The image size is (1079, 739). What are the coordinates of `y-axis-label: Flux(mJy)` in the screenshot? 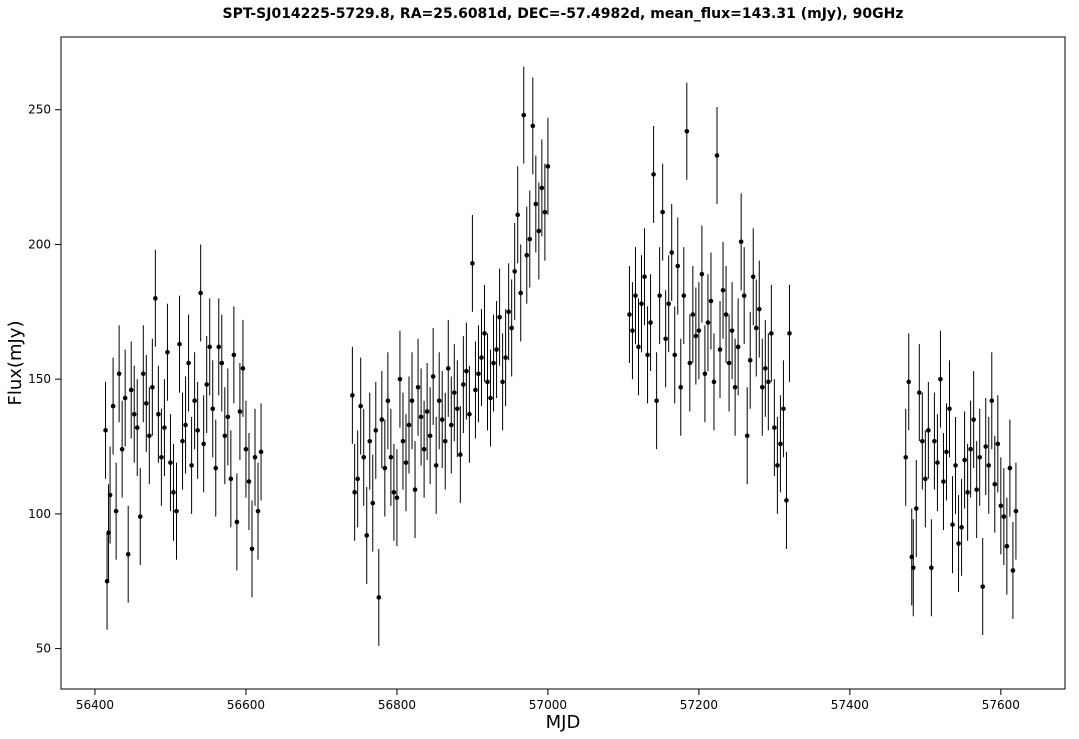 It's located at (15, 363).